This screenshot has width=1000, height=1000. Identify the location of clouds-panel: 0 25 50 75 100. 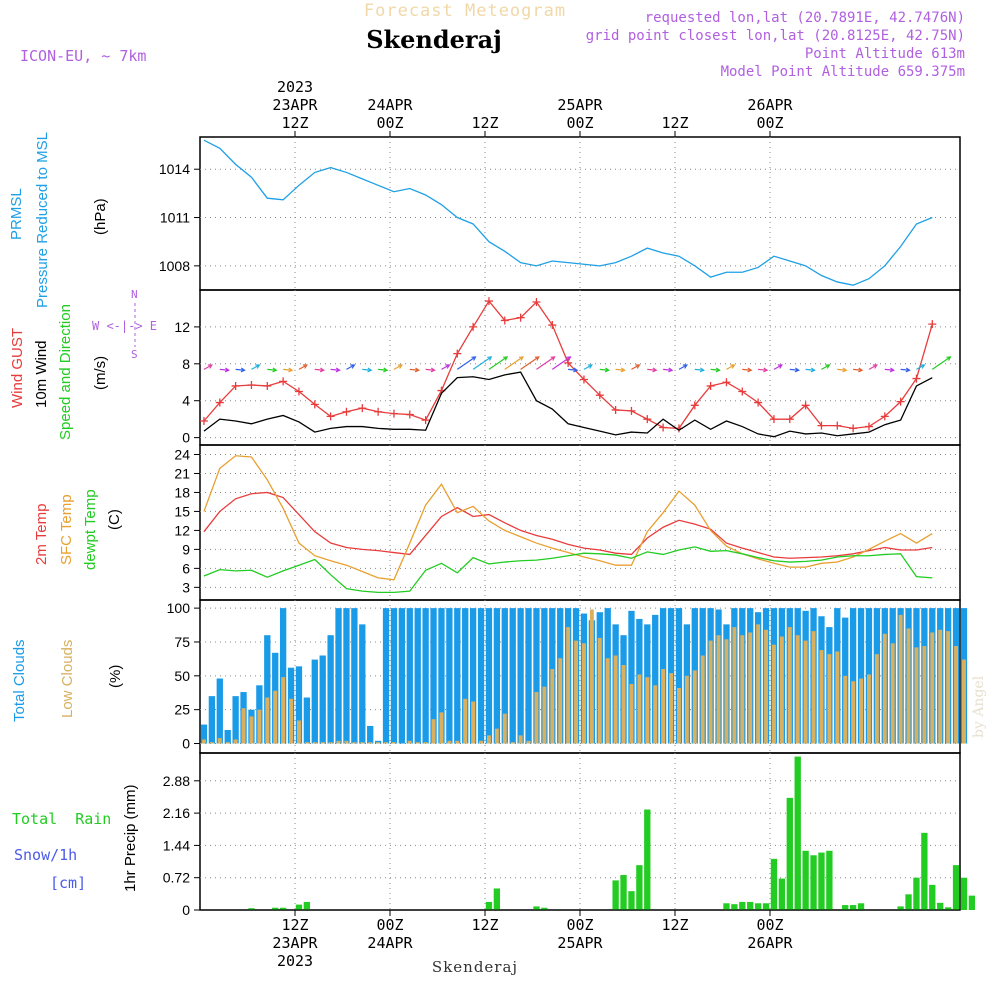
(567, 676).